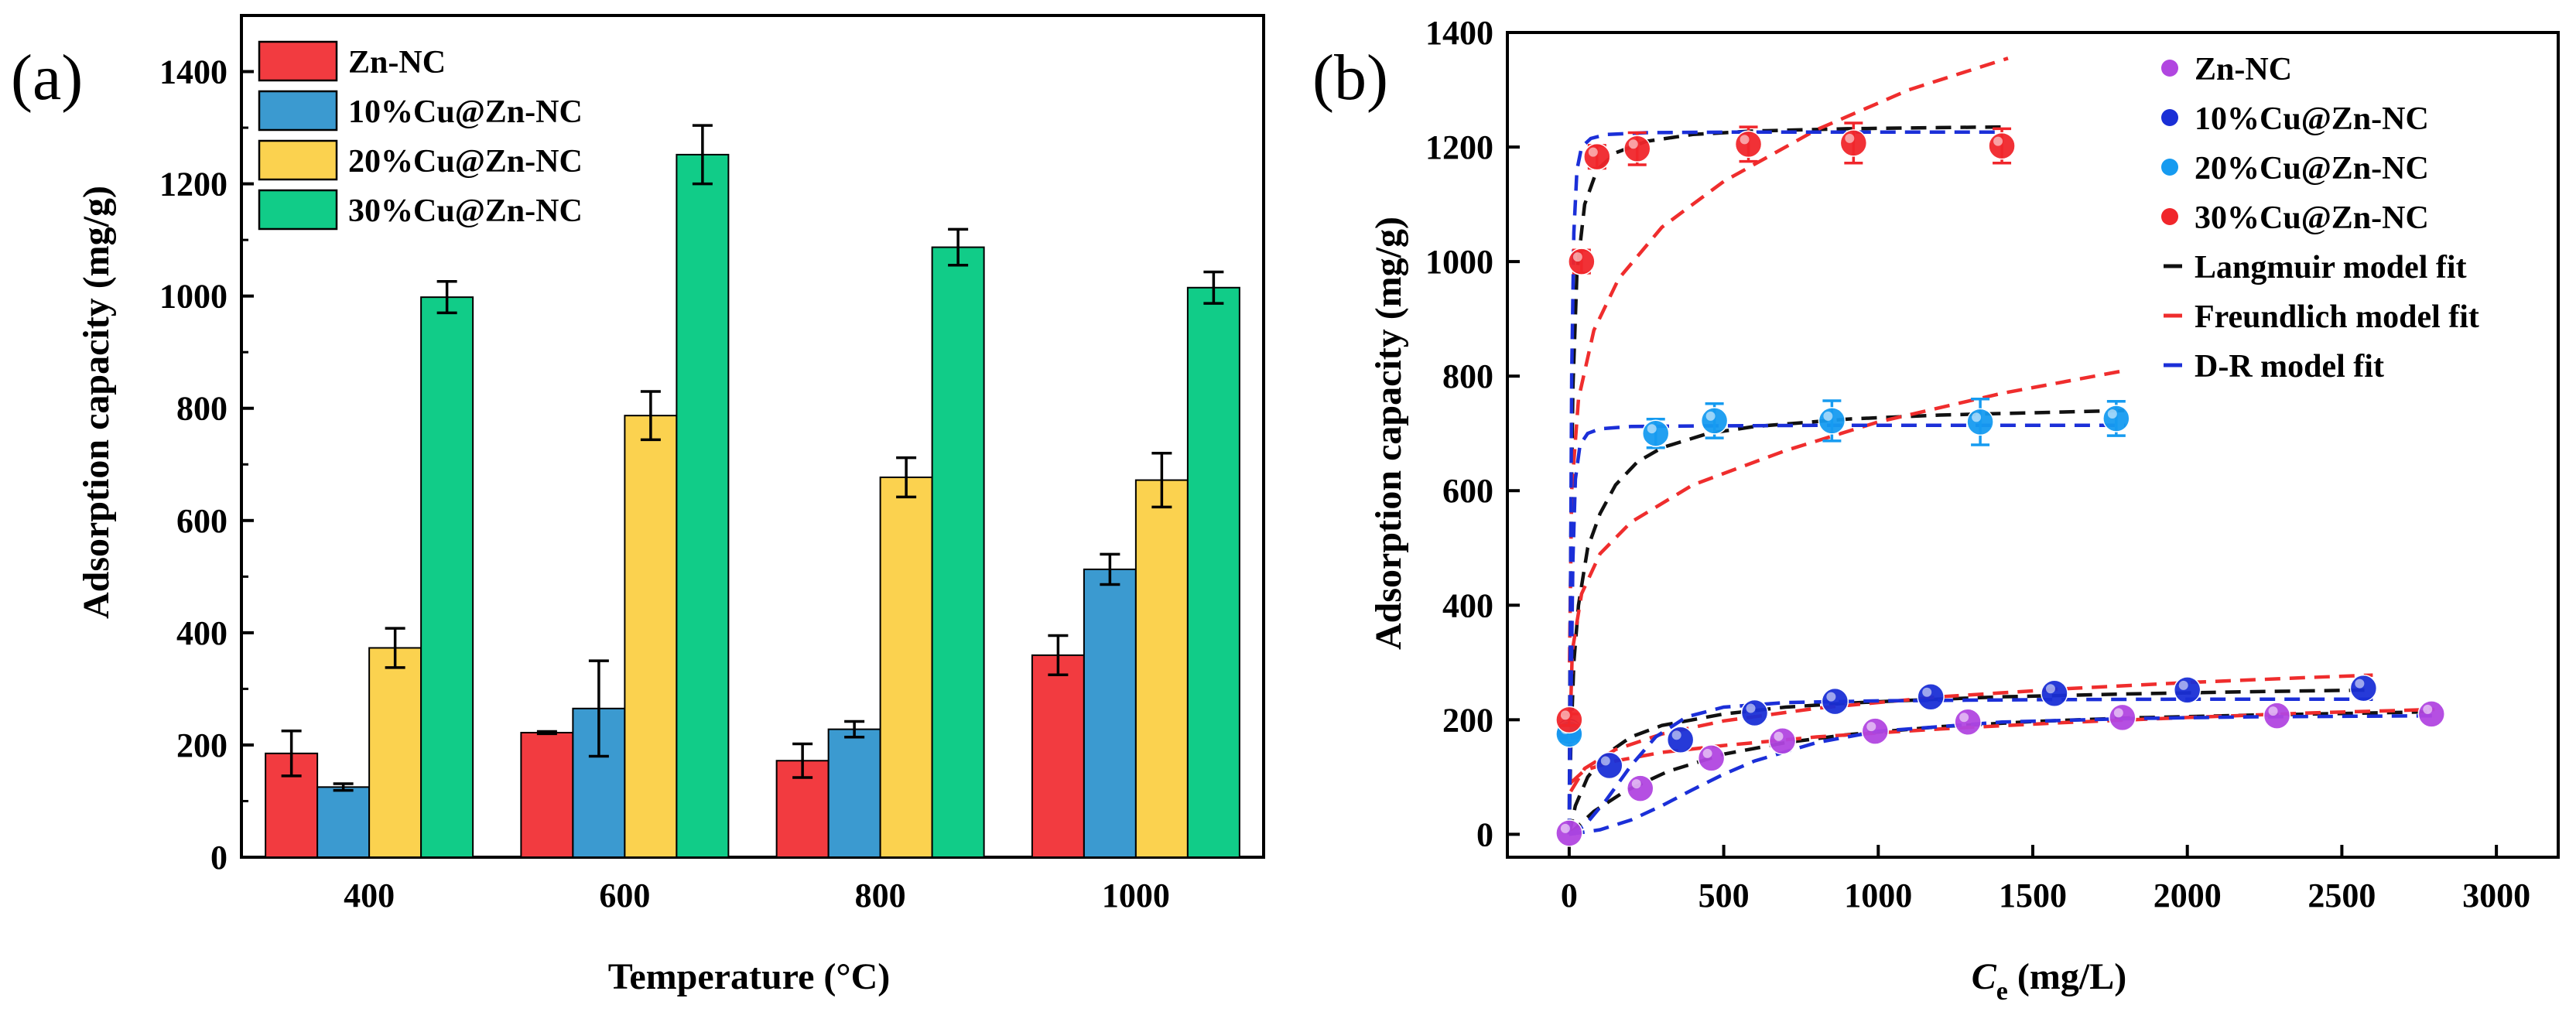  What do you see at coordinates (1389, 433) in the screenshot?
I see `scatter-y-axis-title: Adsorption capacity (mg/g)` at bounding box center [1389, 433].